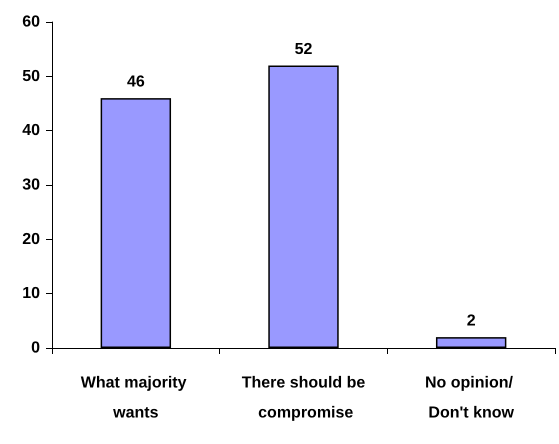 This screenshot has width=559, height=444. I want to click on data-label: 46, so click(135, 82).